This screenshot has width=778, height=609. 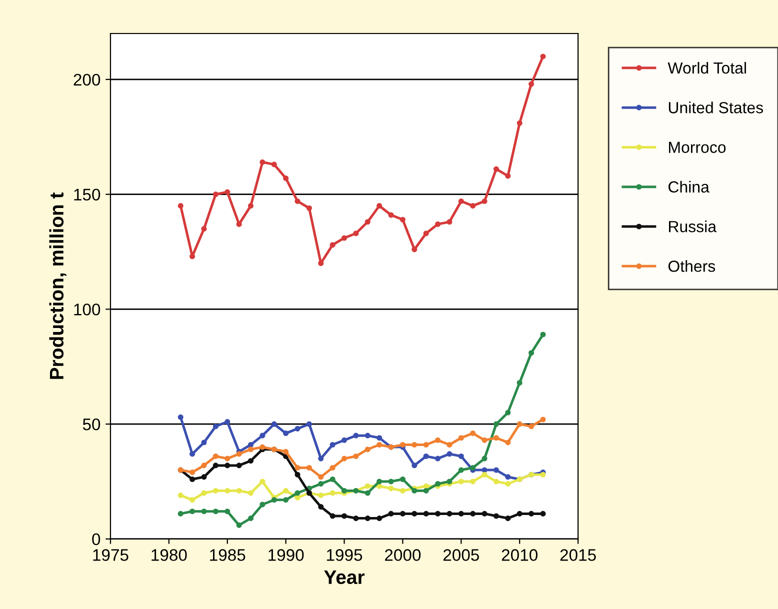 What do you see at coordinates (344, 577) in the screenshot?
I see `x-axis-title: Year` at bounding box center [344, 577].